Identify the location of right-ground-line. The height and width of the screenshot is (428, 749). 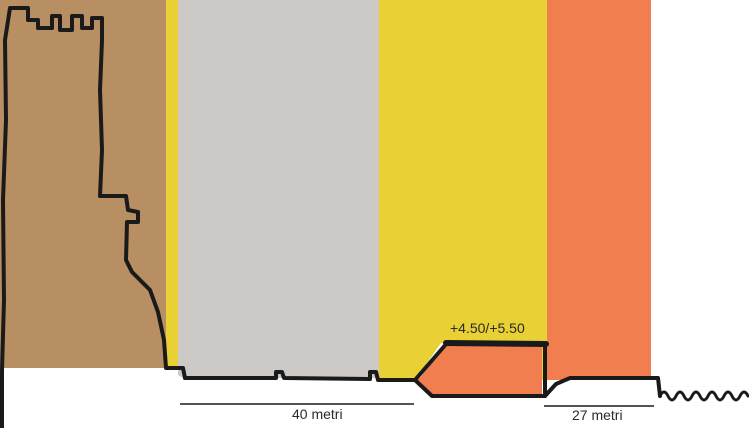
(602, 387).